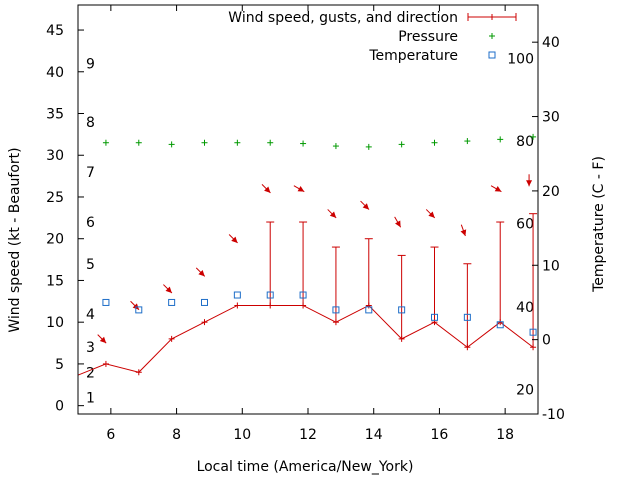 This screenshot has height=480, width=640. What do you see at coordinates (413, 56) in the screenshot?
I see `legend-label: Temperature` at bounding box center [413, 56].